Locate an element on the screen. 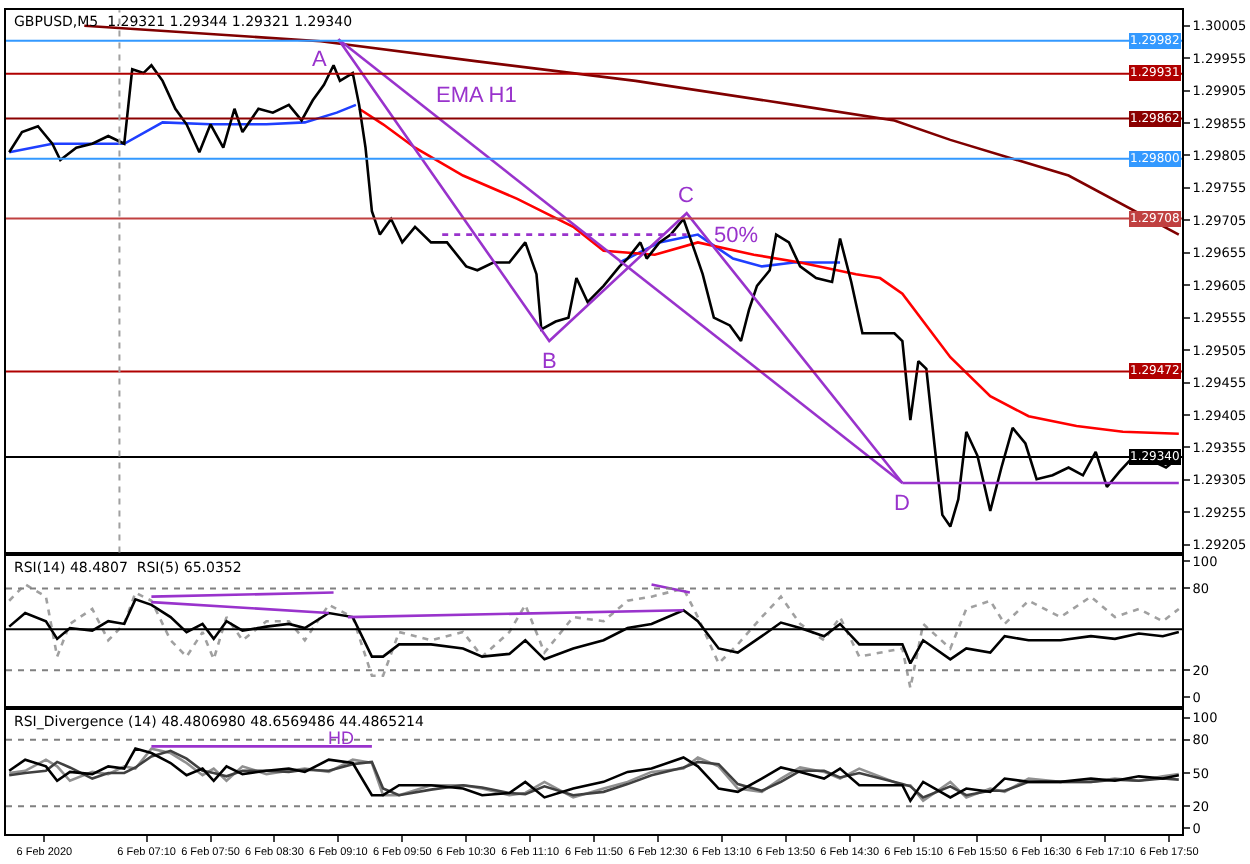  annotation: 50% is located at coordinates (736, 236).